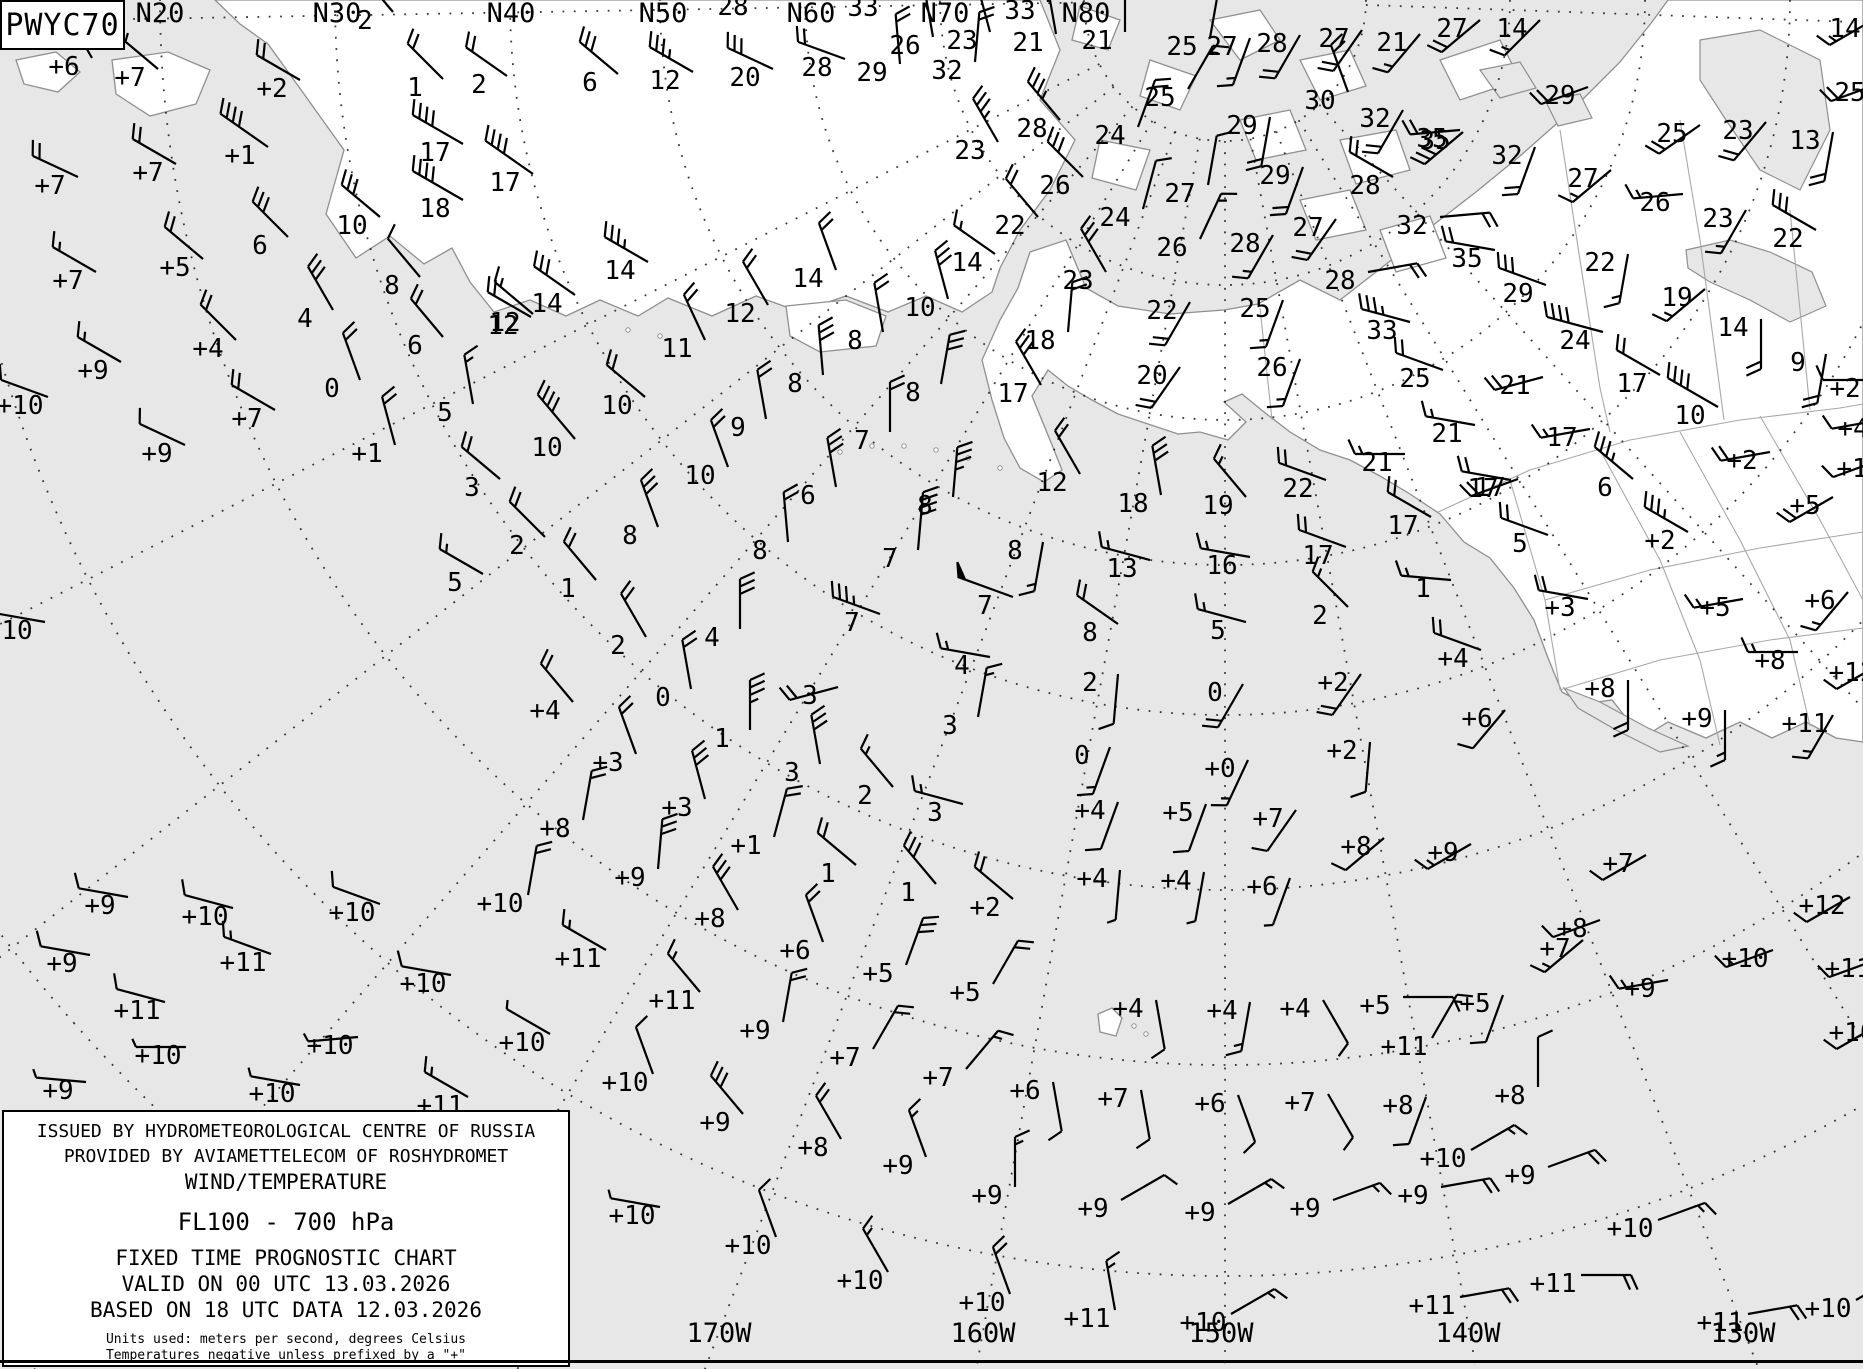 The image size is (1863, 1369). What do you see at coordinates (1181, 47) in the screenshot?
I see `temperature-value: 25` at bounding box center [1181, 47].